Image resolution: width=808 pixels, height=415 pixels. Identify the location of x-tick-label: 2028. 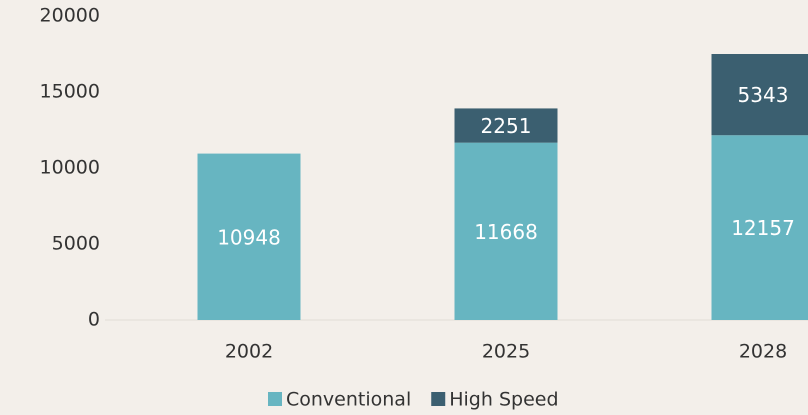
(763, 352).